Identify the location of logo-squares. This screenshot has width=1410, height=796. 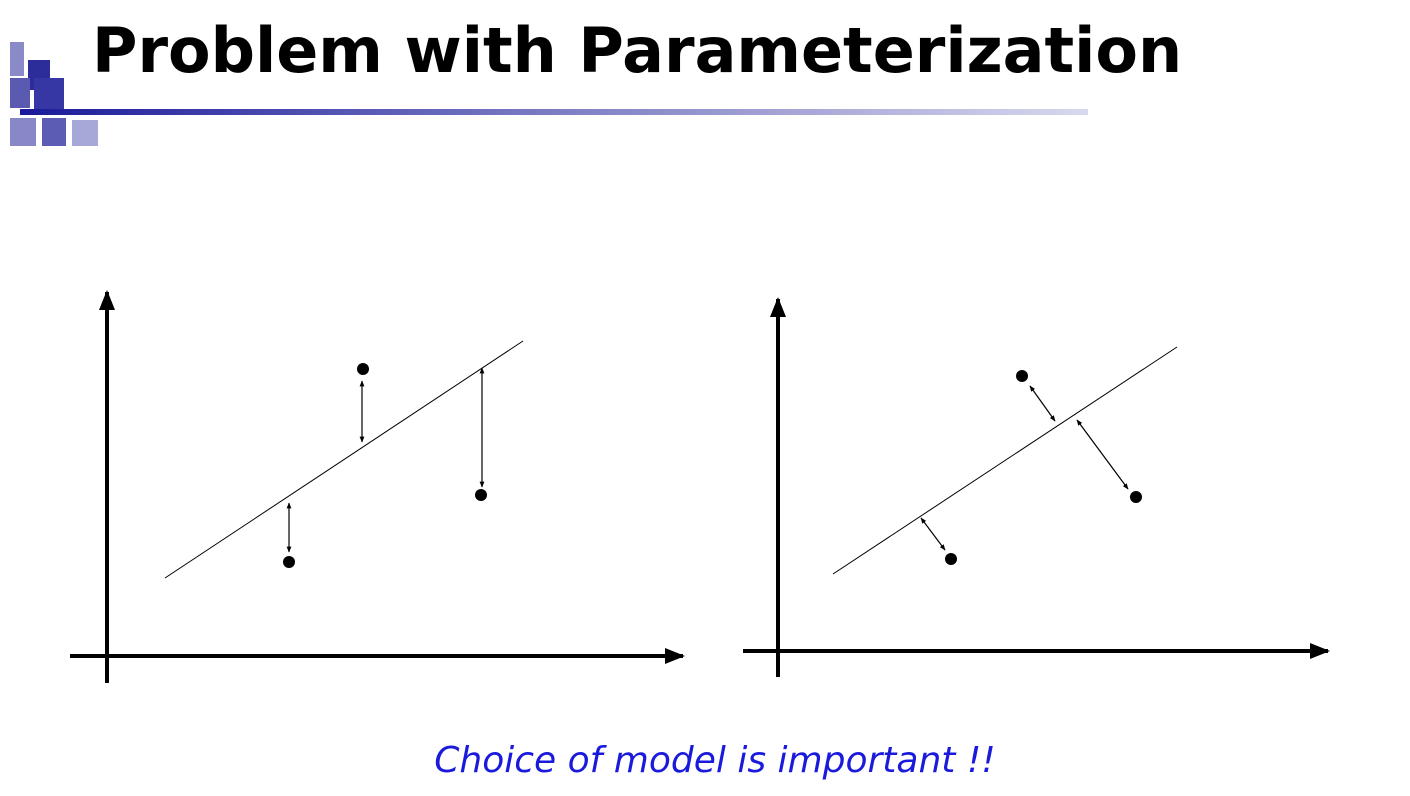
(54, 94).